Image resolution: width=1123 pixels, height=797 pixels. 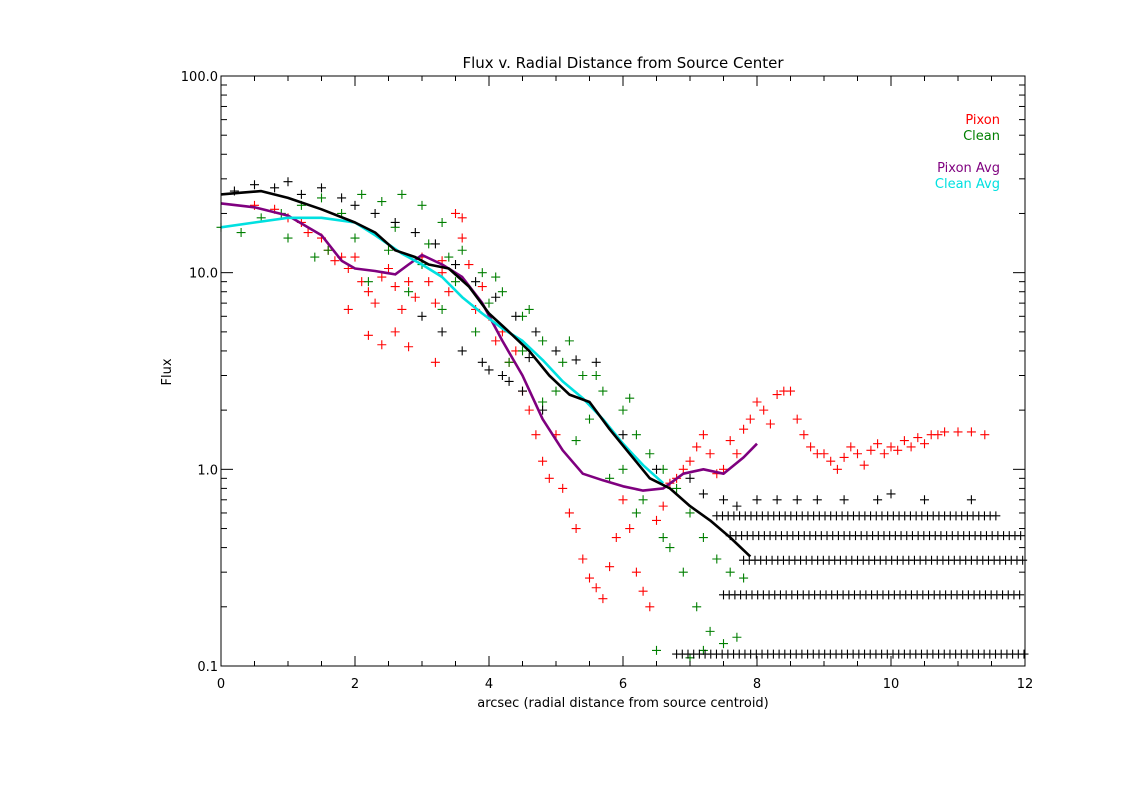 What do you see at coordinates (891, 684) in the screenshot?
I see `x-tick-label: 10` at bounding box center [891, 684].